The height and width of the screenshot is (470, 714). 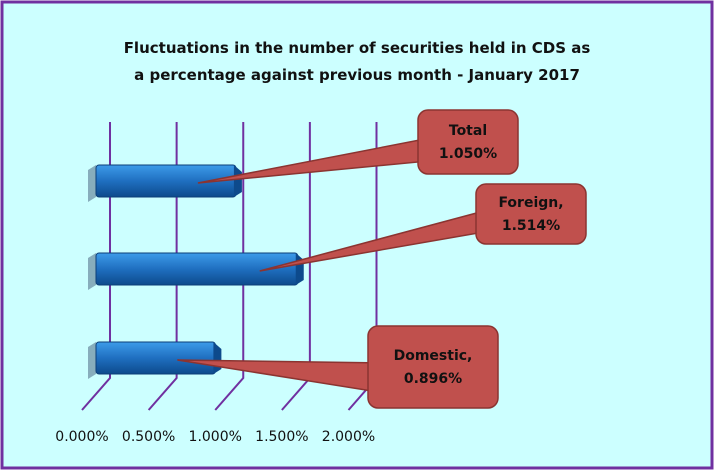 I want to click on data-label: 1.514%, so click(x=531, y=226).